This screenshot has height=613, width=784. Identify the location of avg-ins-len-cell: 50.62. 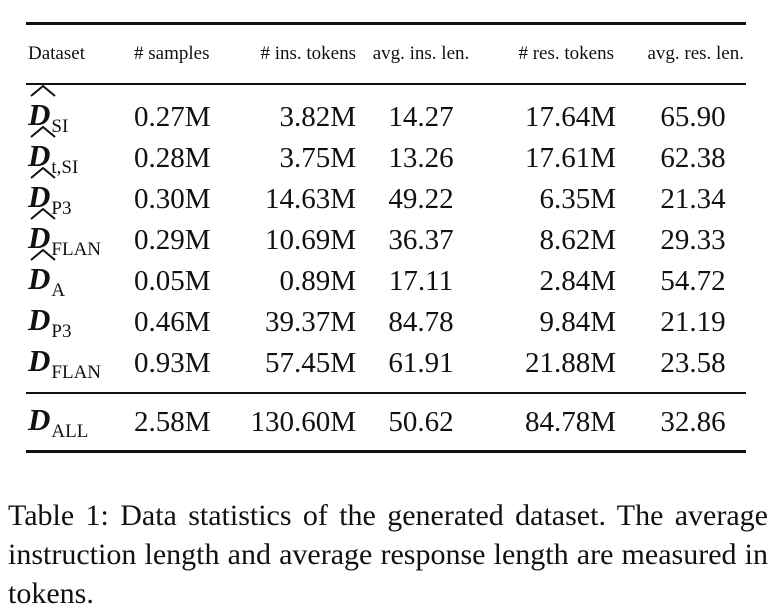
(421, 421).